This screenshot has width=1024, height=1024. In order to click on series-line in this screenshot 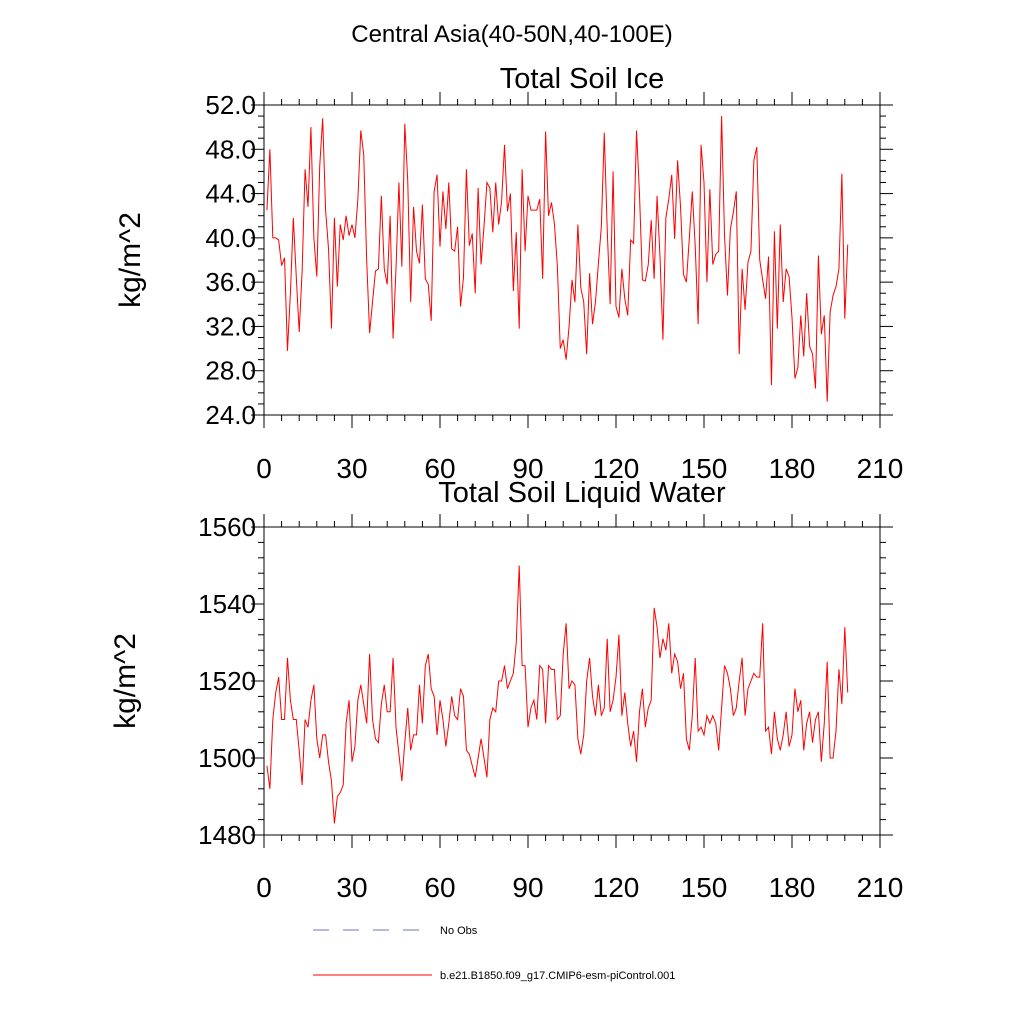, I will do `click(557, 694)`.